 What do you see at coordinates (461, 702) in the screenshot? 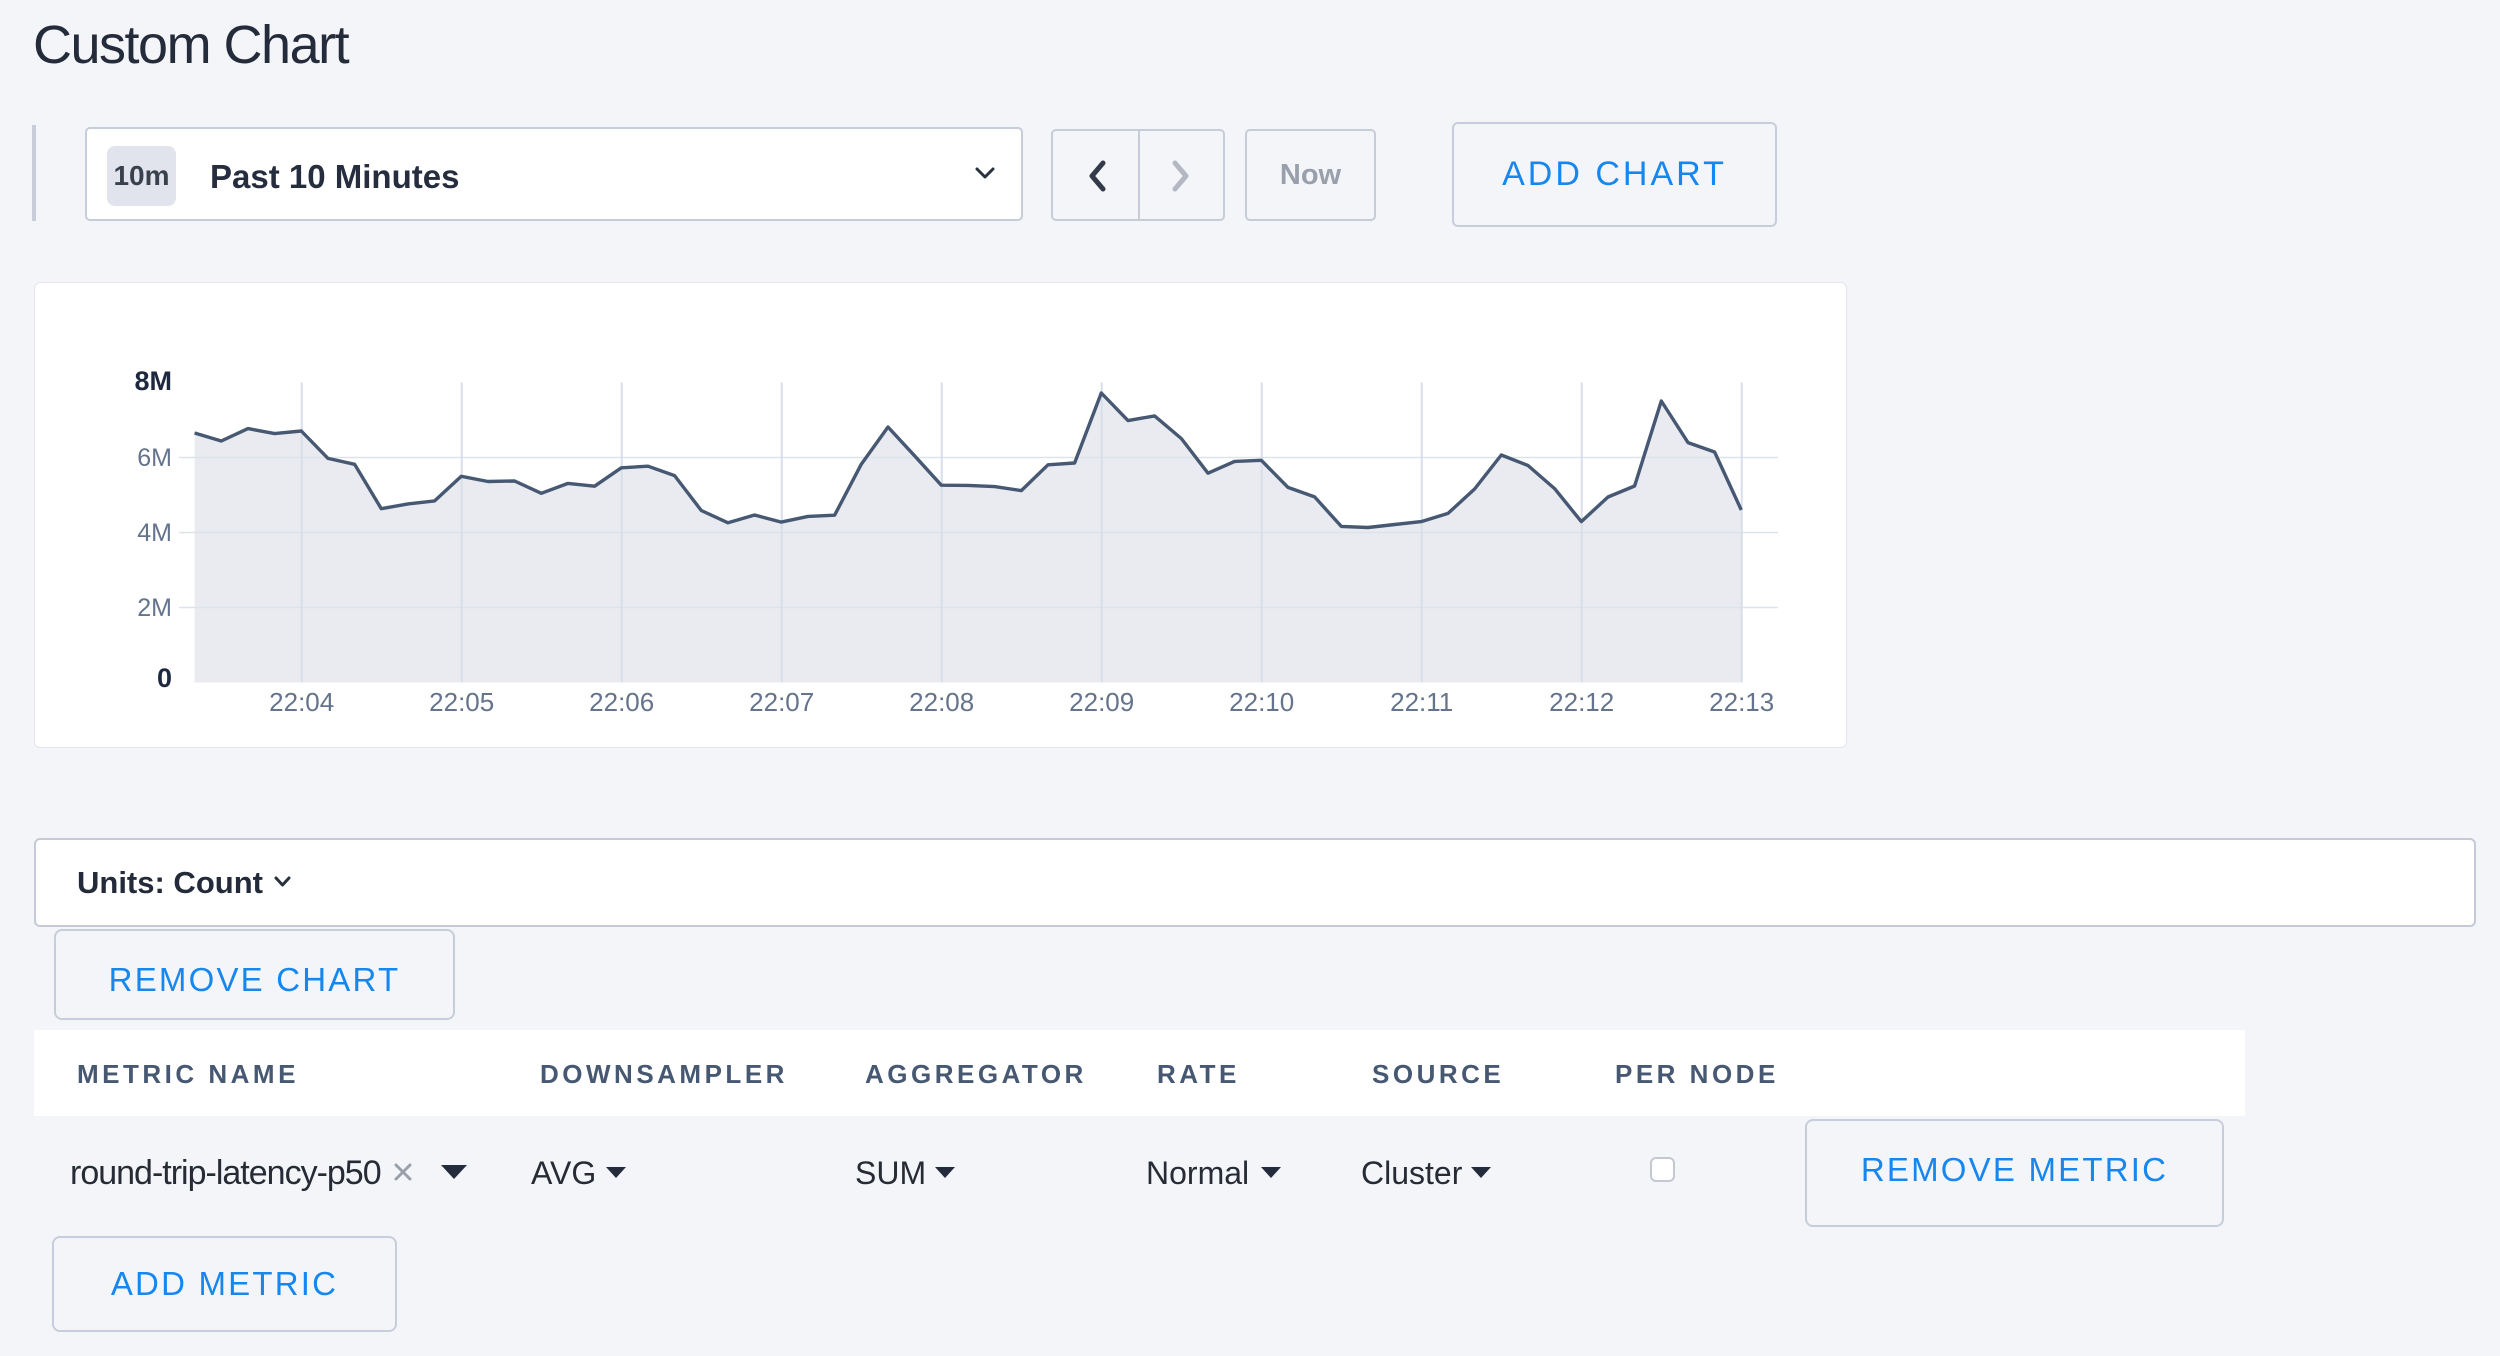
I see `svg-text: 22:05` at bounding box center [461, 702].